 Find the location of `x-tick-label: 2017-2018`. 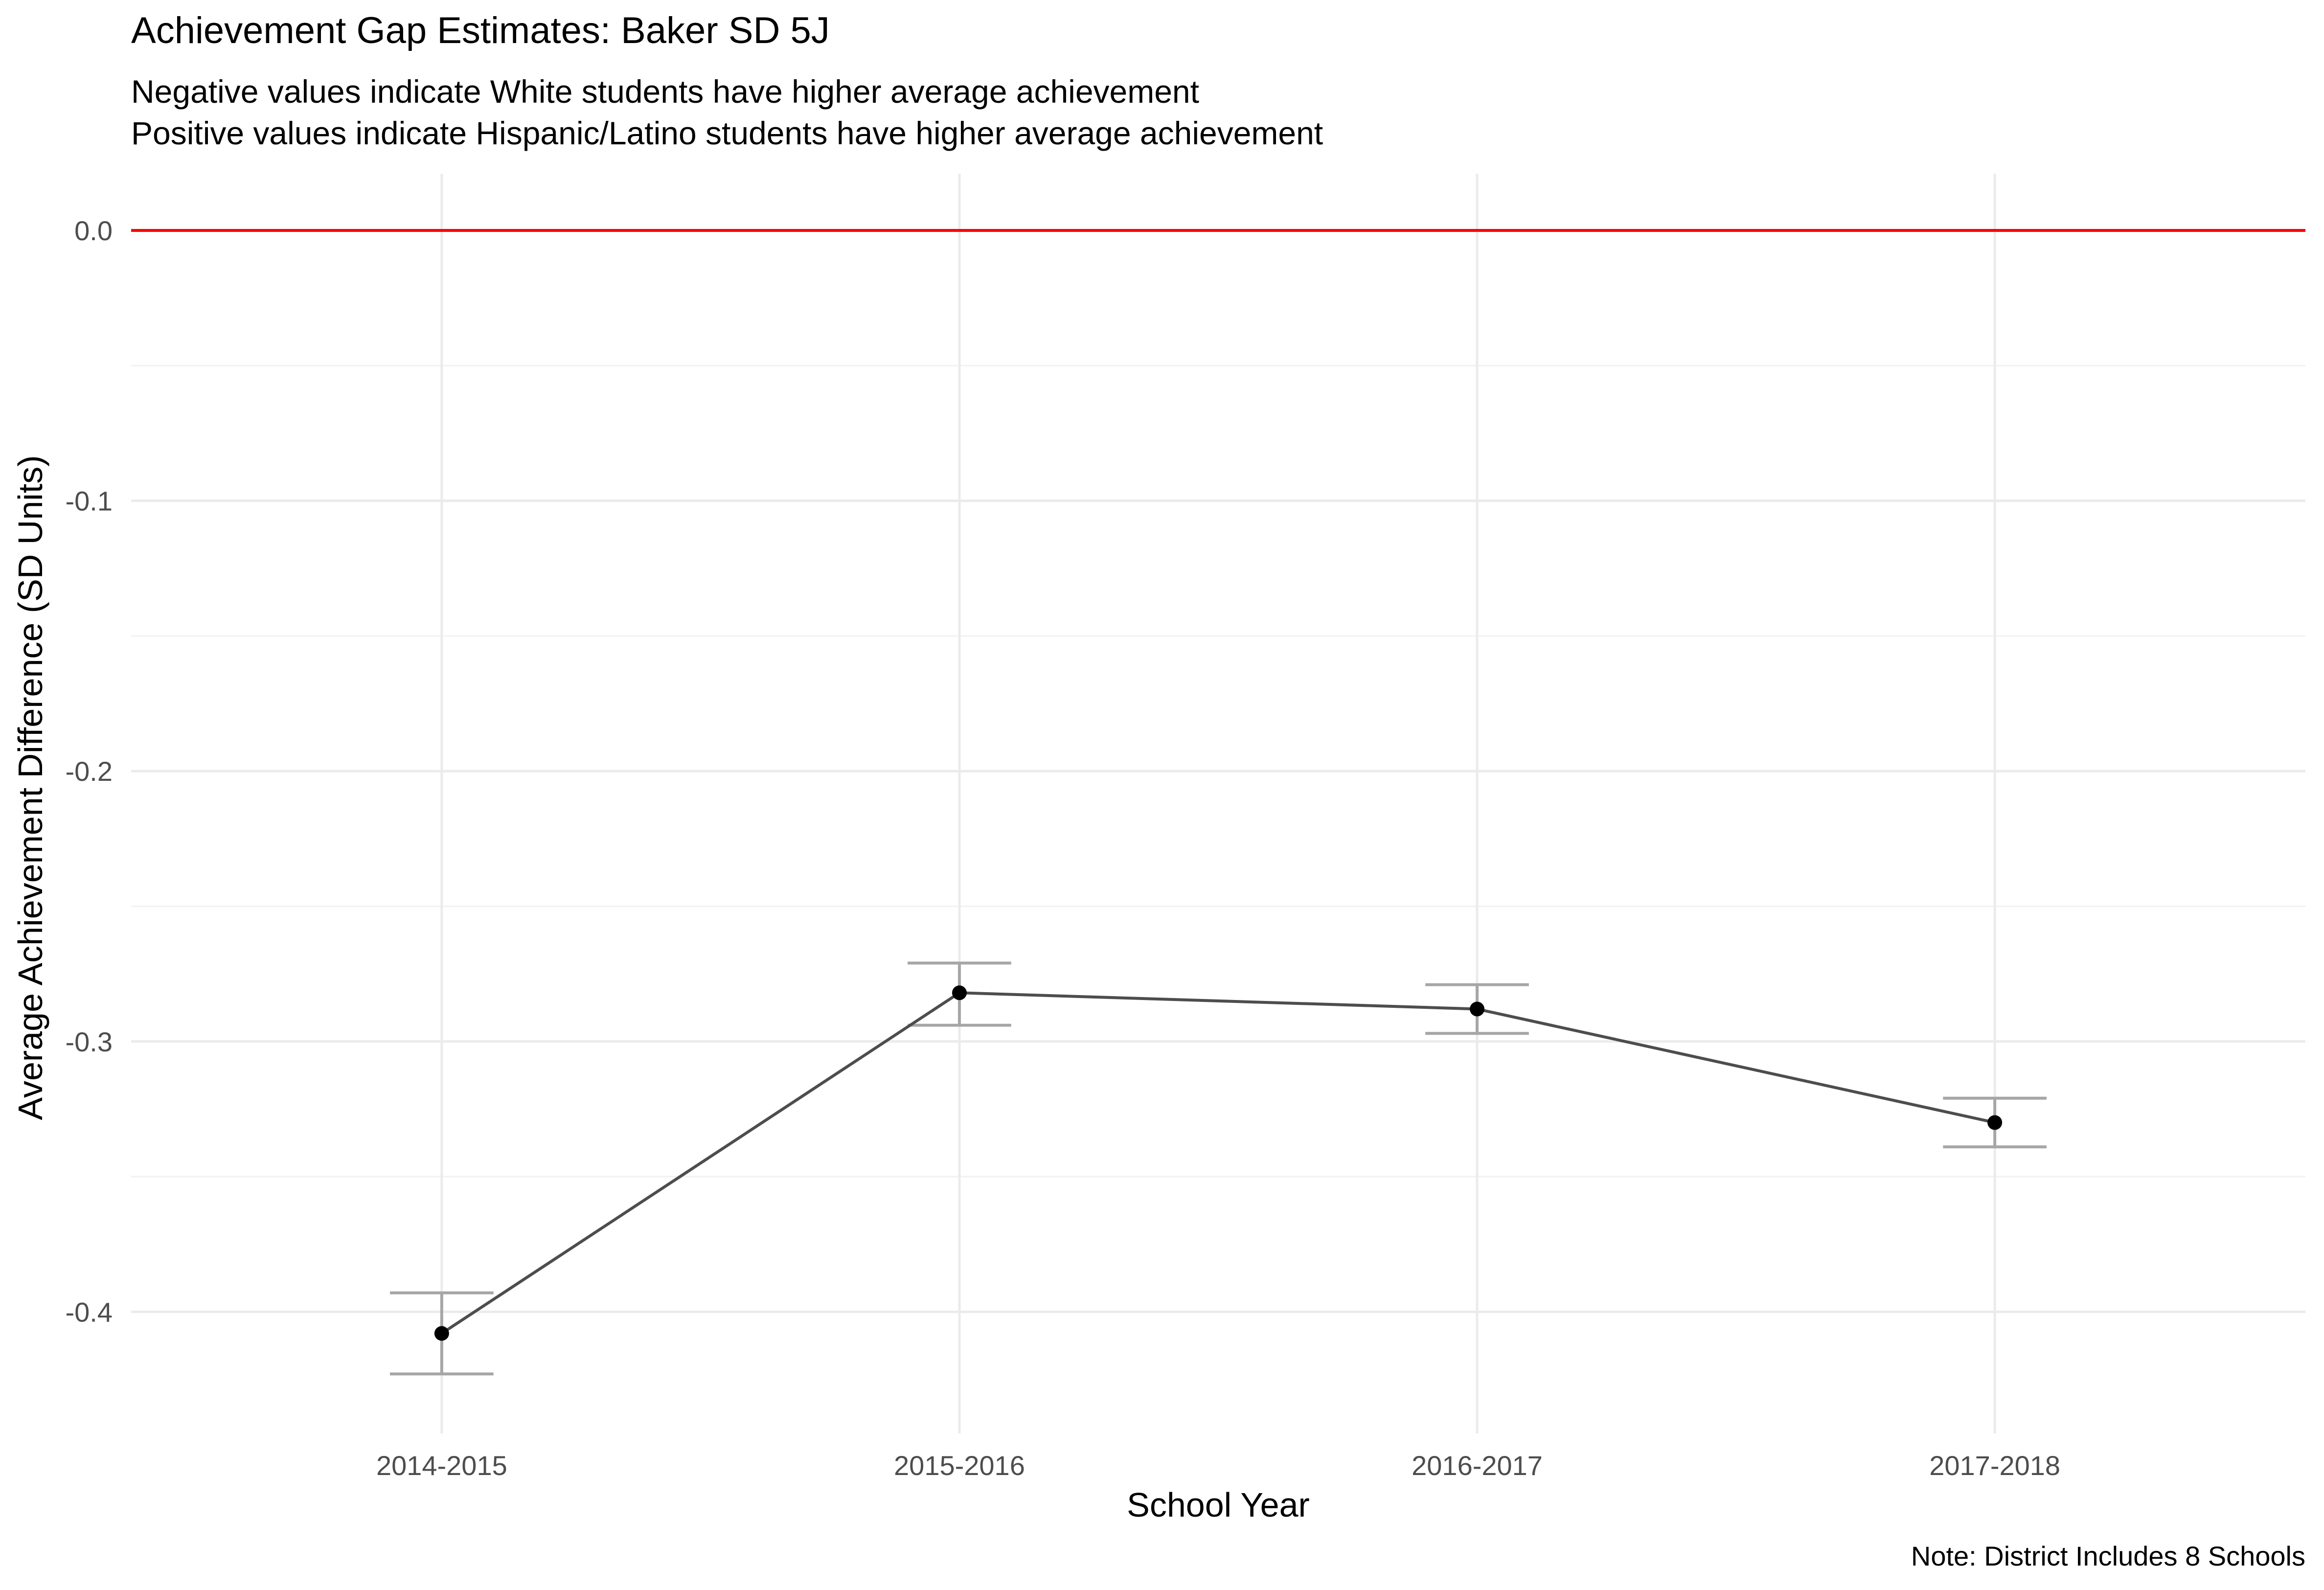

x-tick-label: 2017-2018 is located at coordinates (1995, 1465).